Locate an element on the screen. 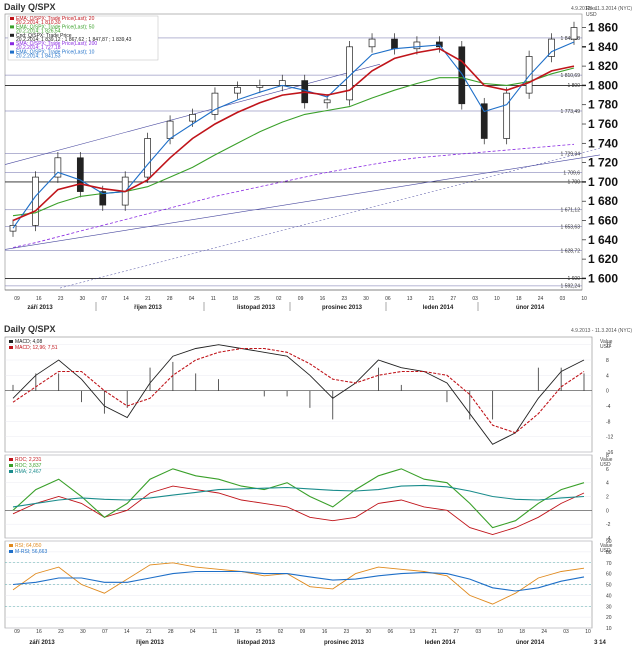 This screenshot has width=640, height=655. price-level-label: 1 800 is located at coordinates (573, 86).